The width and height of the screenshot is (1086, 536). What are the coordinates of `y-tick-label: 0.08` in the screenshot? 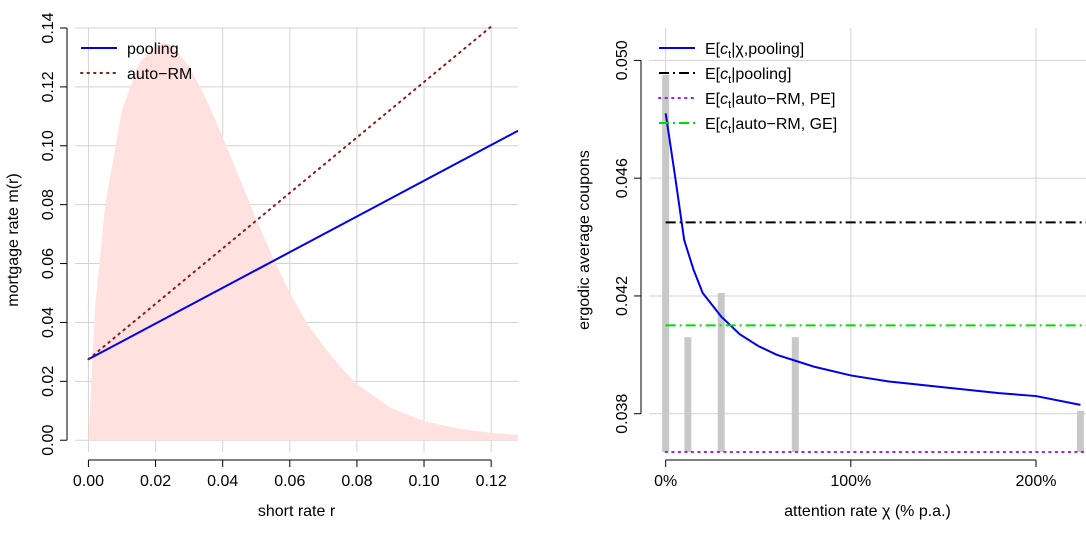 It's located at (48, 204).